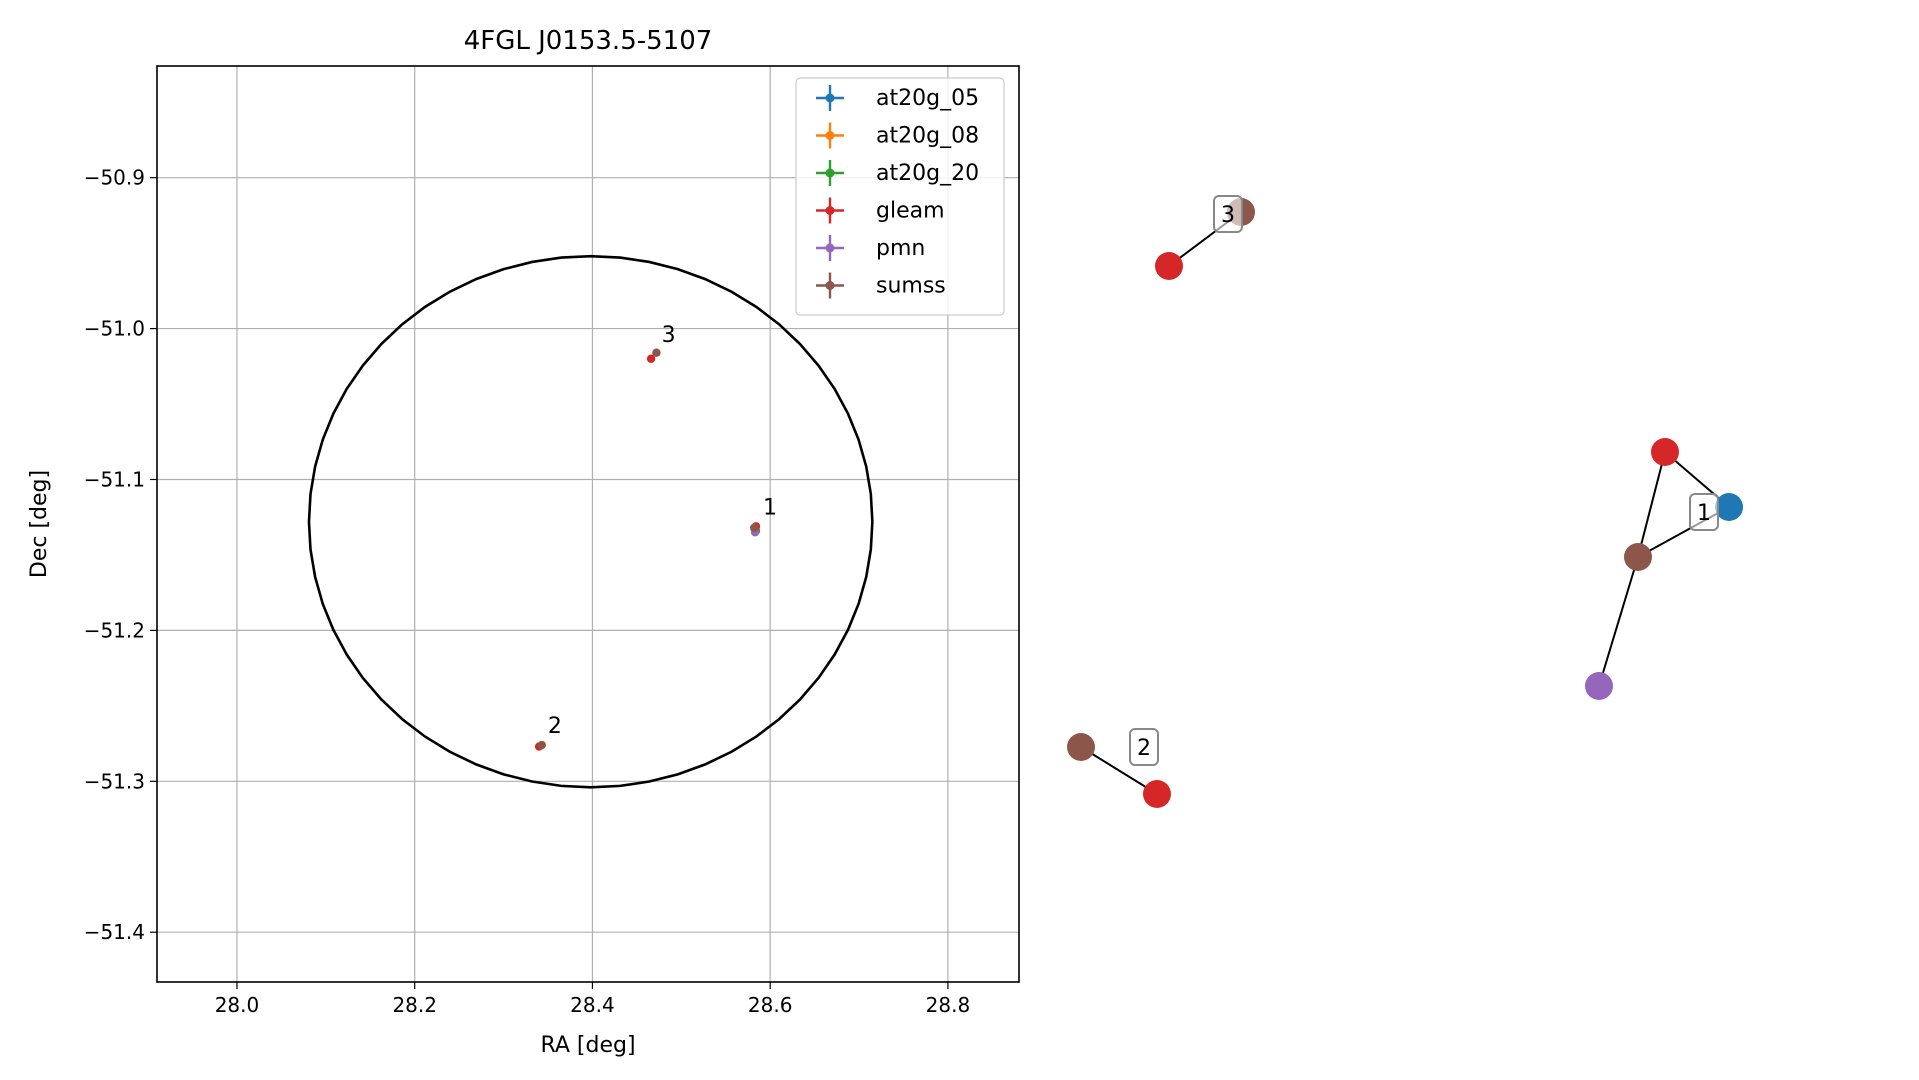  I want to click on legend-entry-at20g_05: at20g_05, so click(897, 98).